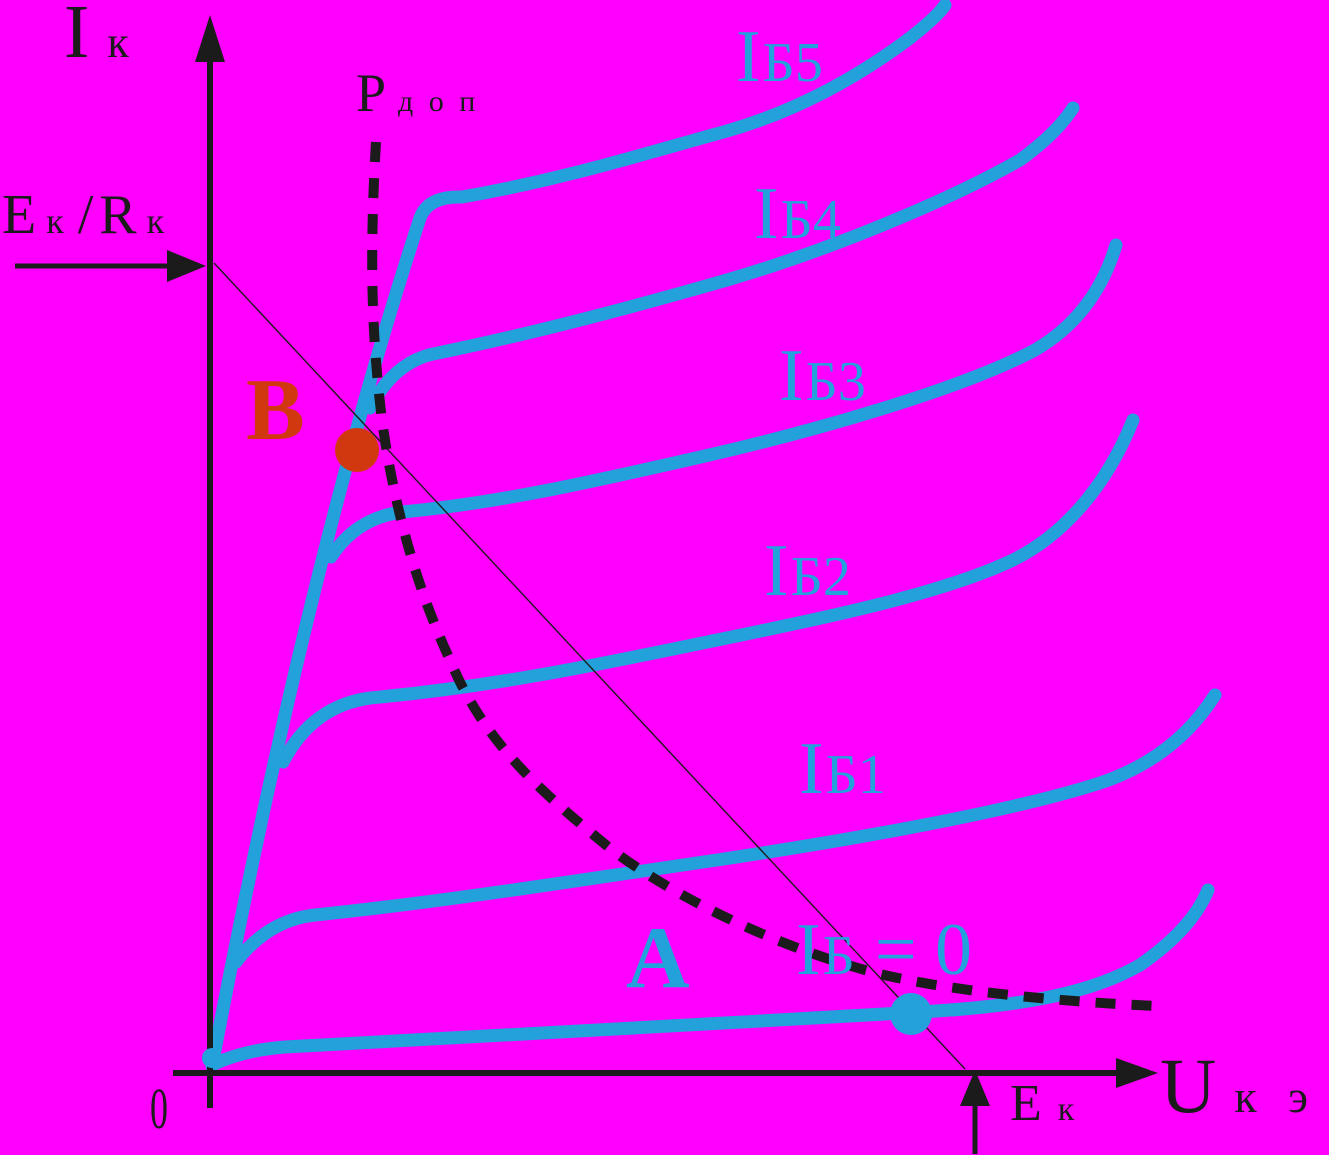 The image size is (1329, 1155). I want to click on power-label-main: Р, so click(371, 93).